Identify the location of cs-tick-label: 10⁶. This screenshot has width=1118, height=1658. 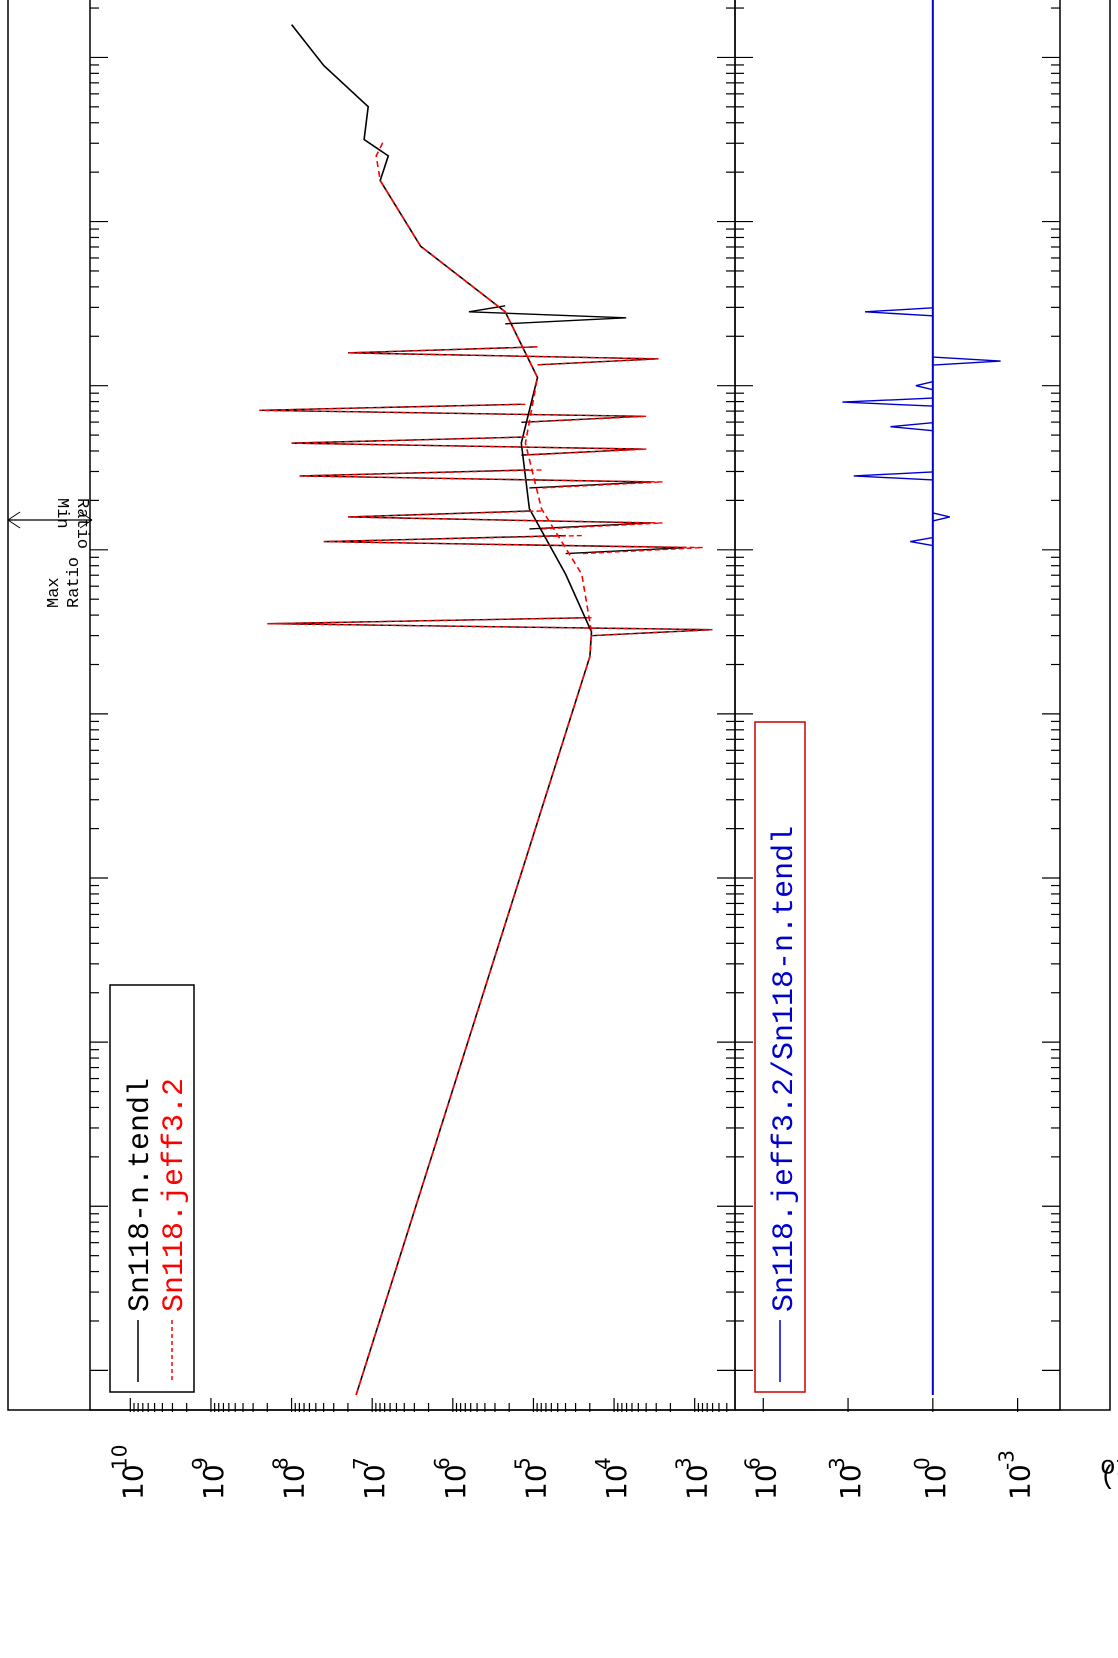
(451, 1478).